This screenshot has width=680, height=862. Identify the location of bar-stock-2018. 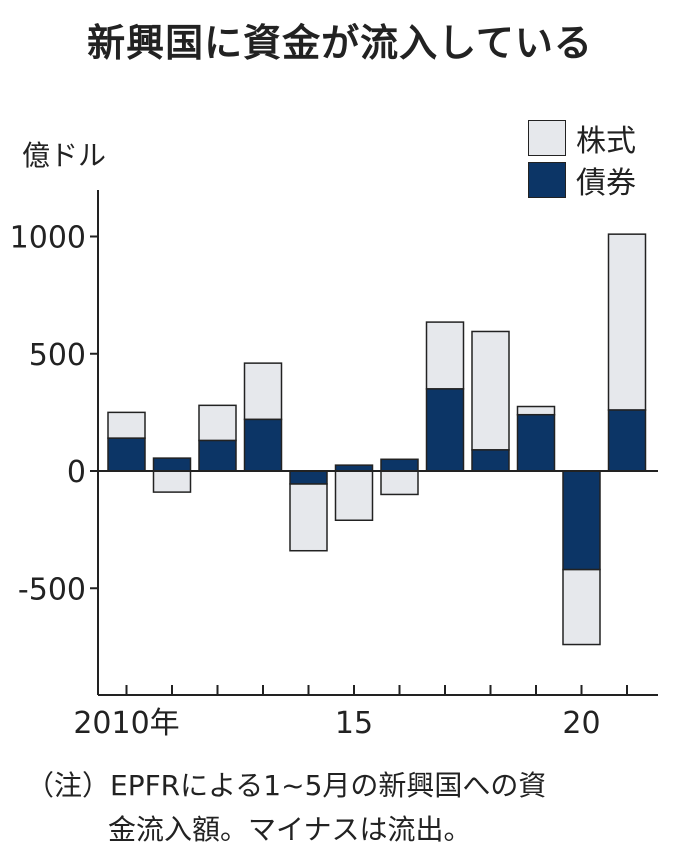
(490, 390).